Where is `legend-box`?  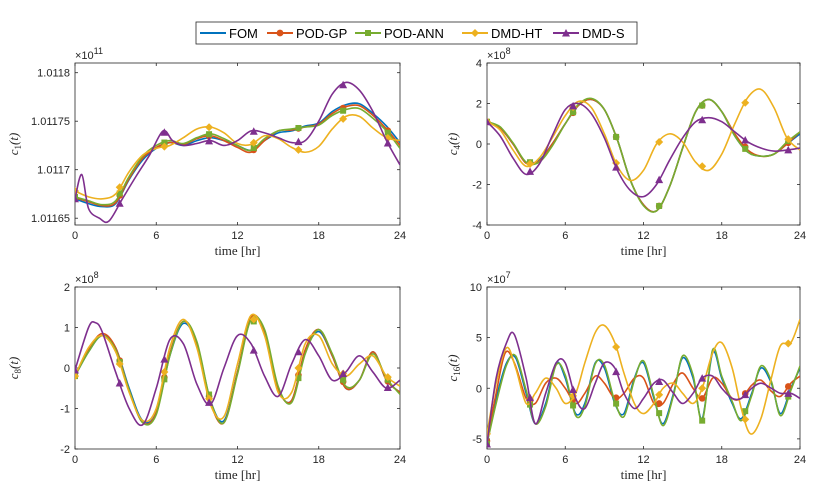
legend-box is located at coordinates (416, 33).